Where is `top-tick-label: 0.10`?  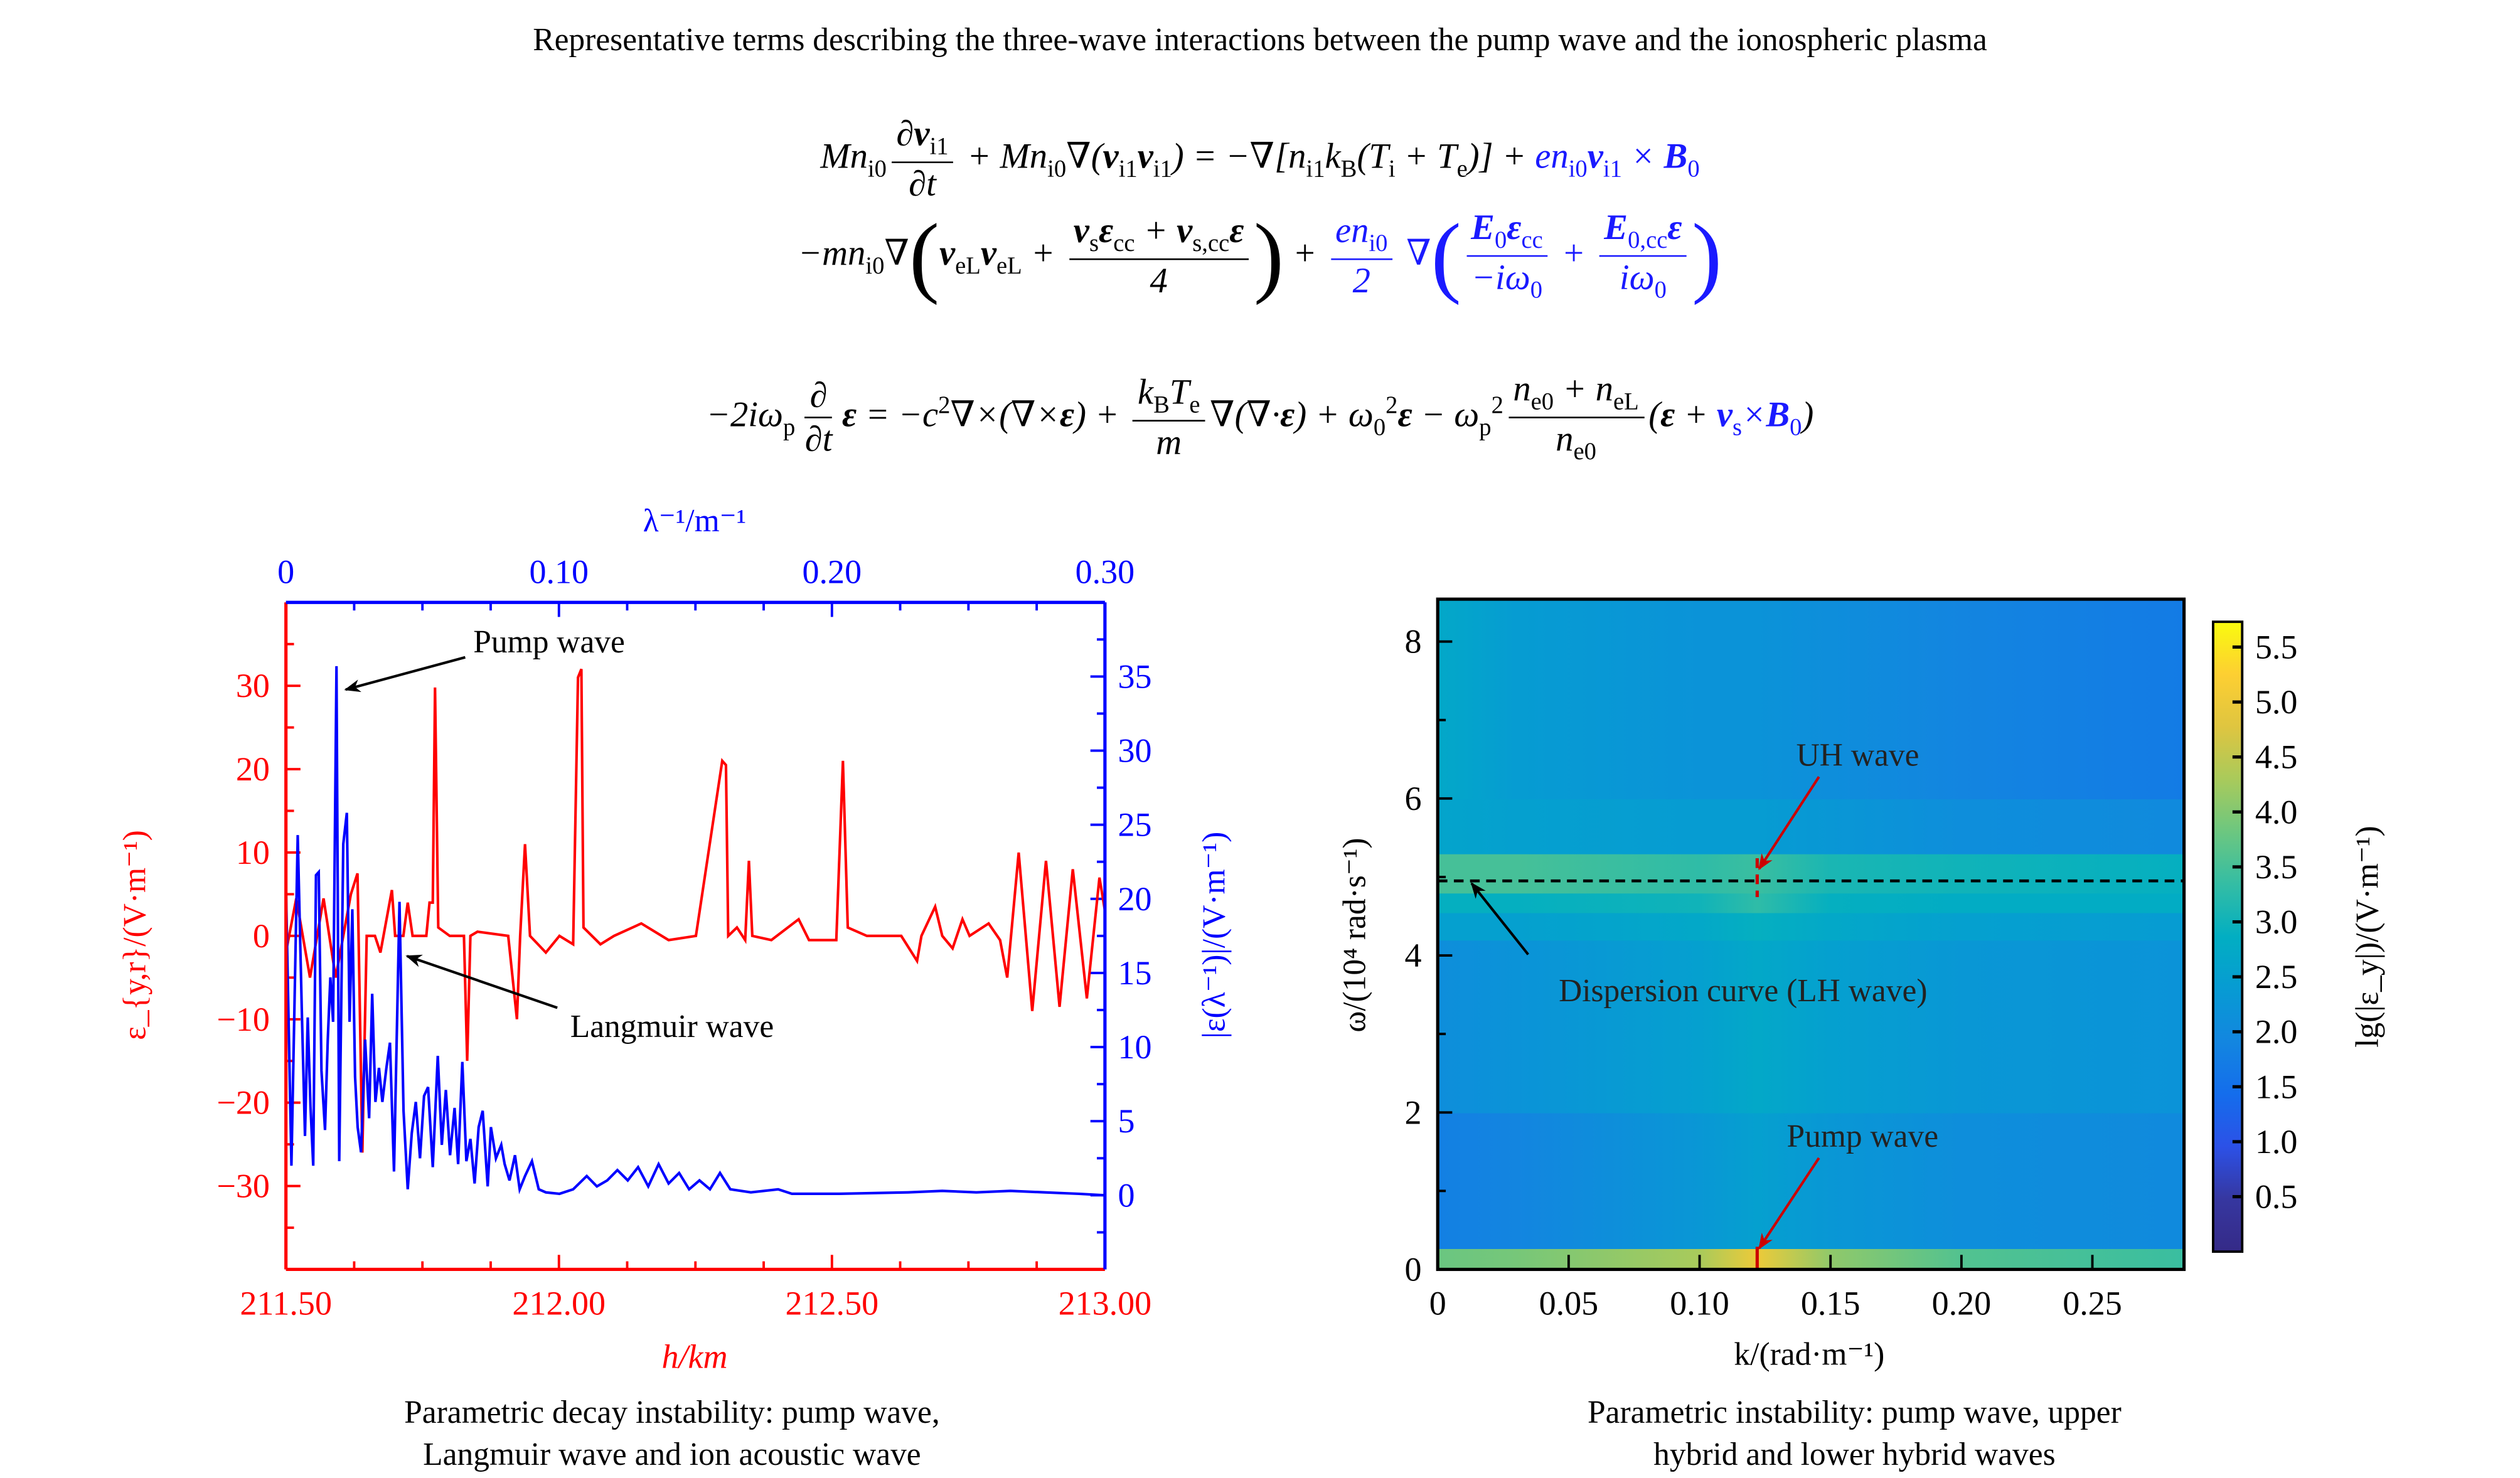
top-tick-label: 0.10 is located at coordinates (559, 571).